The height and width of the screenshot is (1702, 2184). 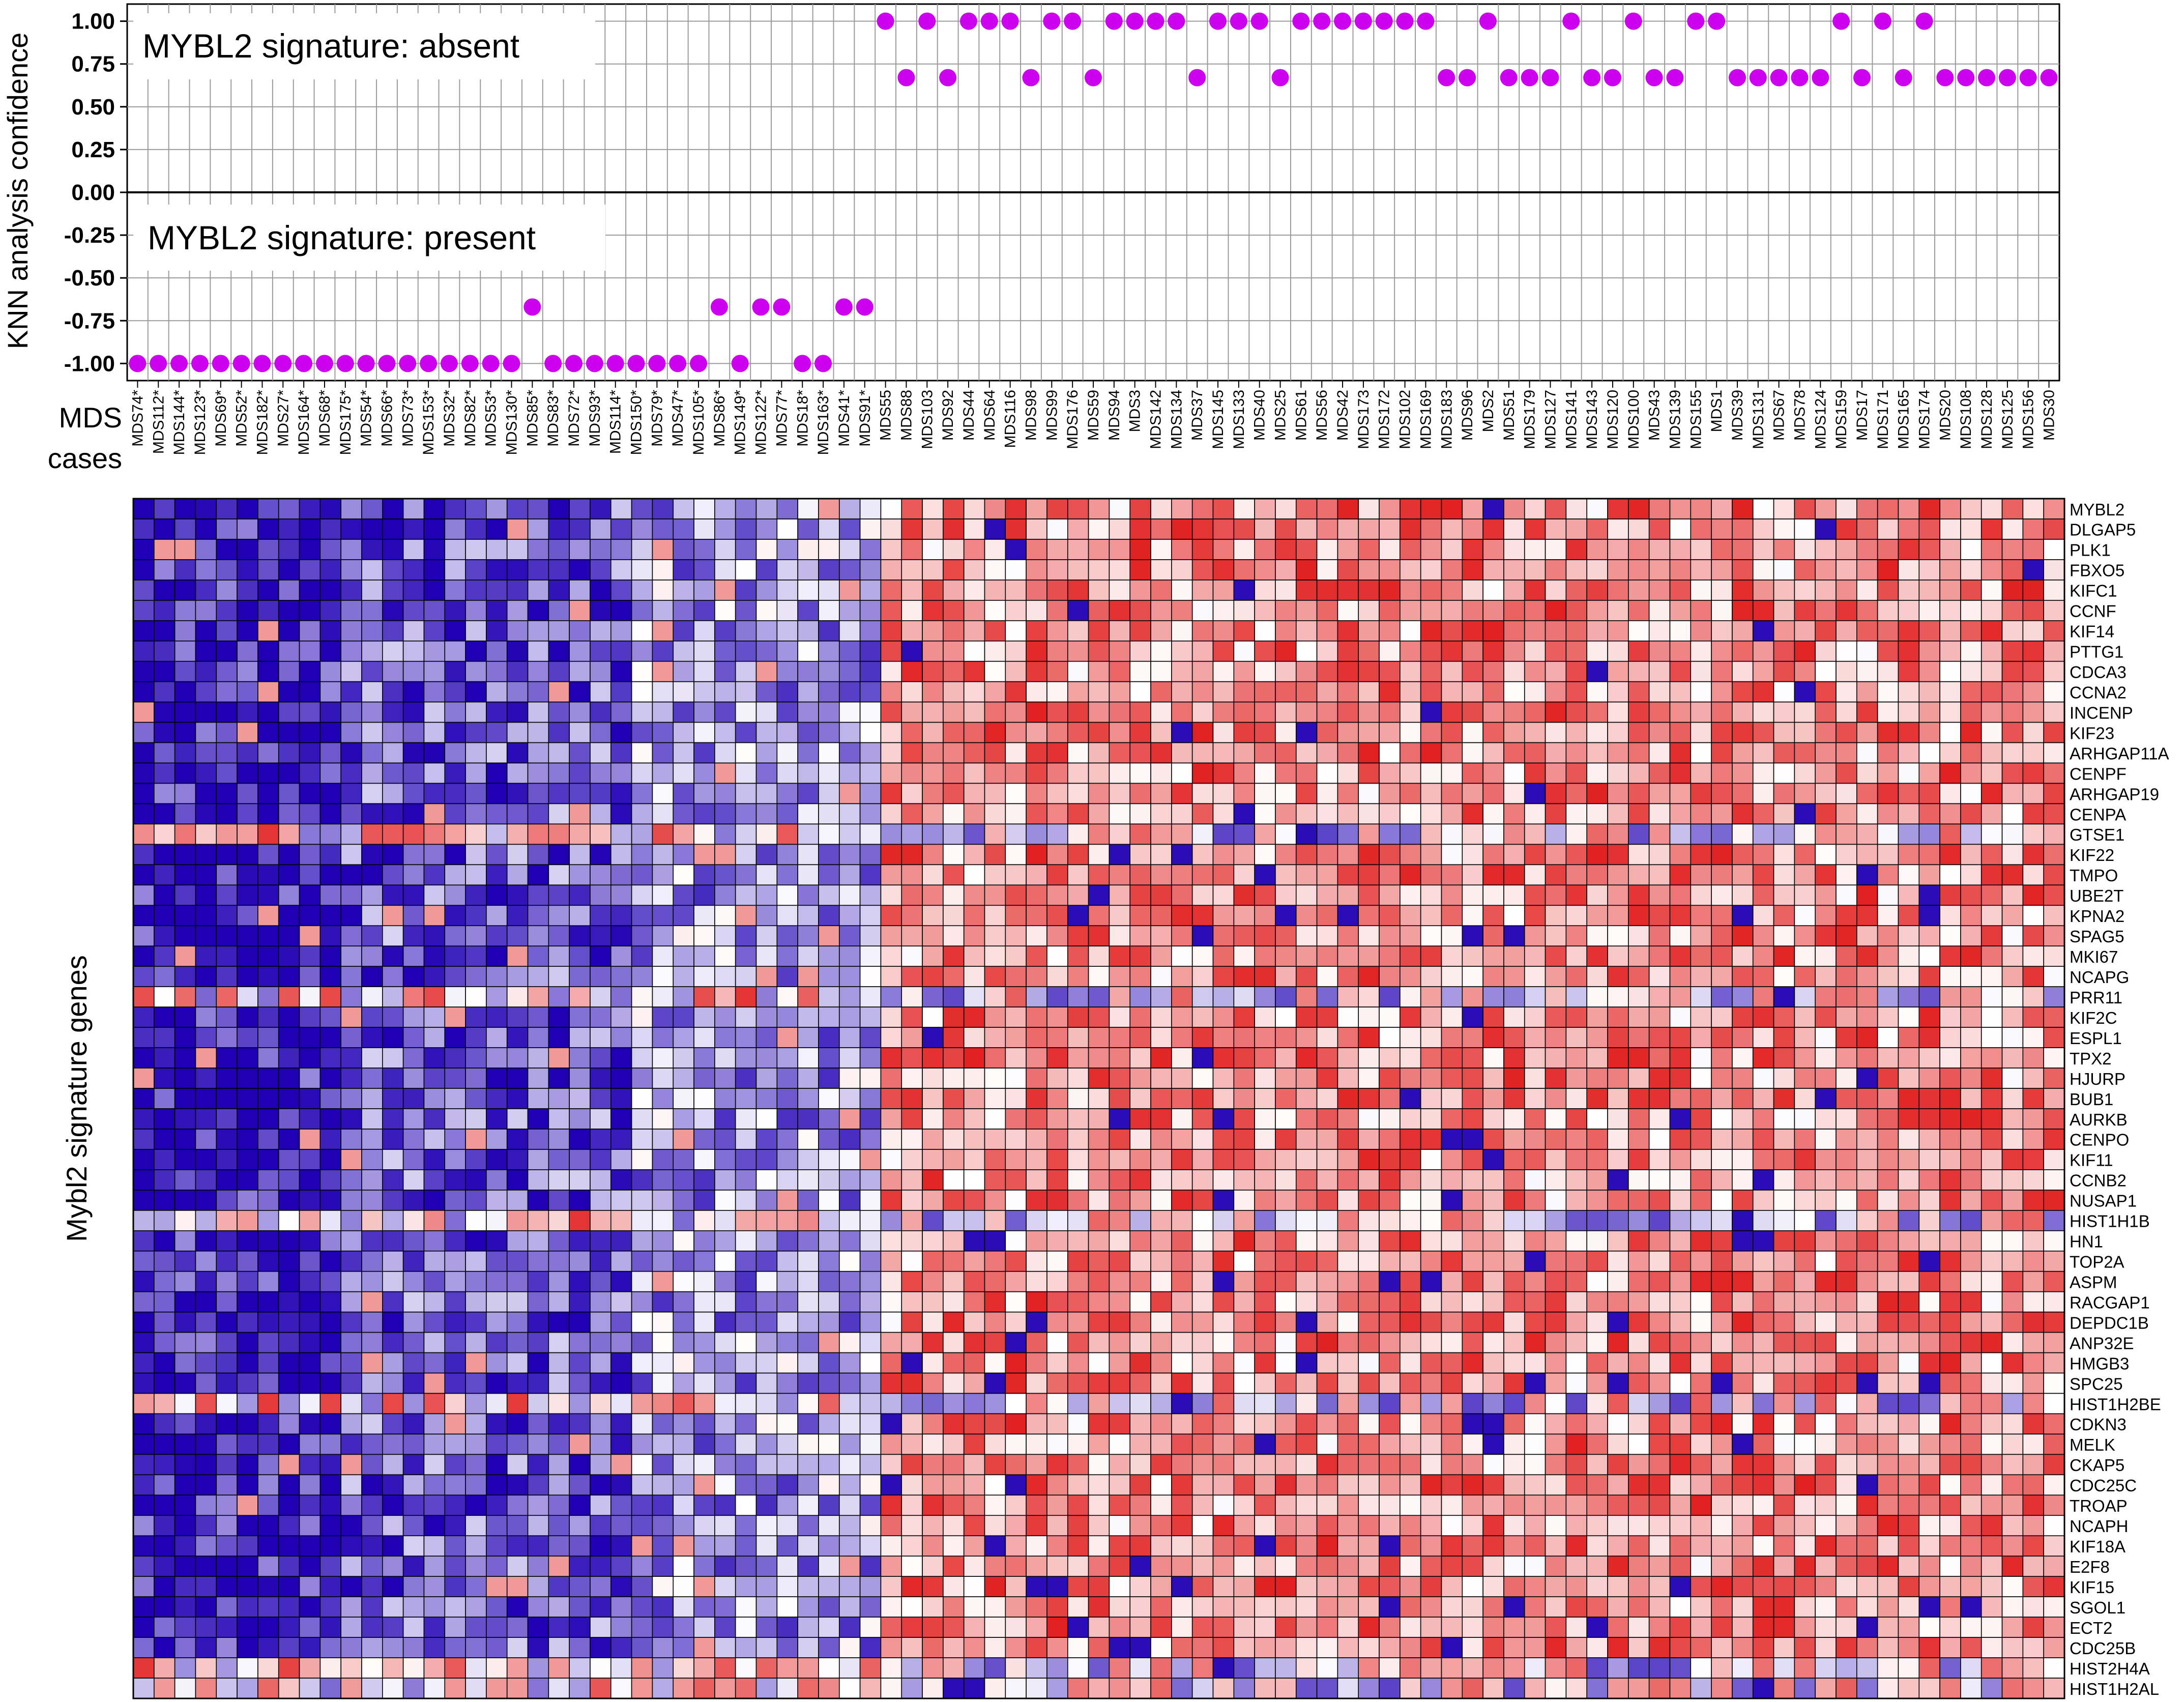 I want to click on y-tick-label: 0.25, so click(x=93, y=149).